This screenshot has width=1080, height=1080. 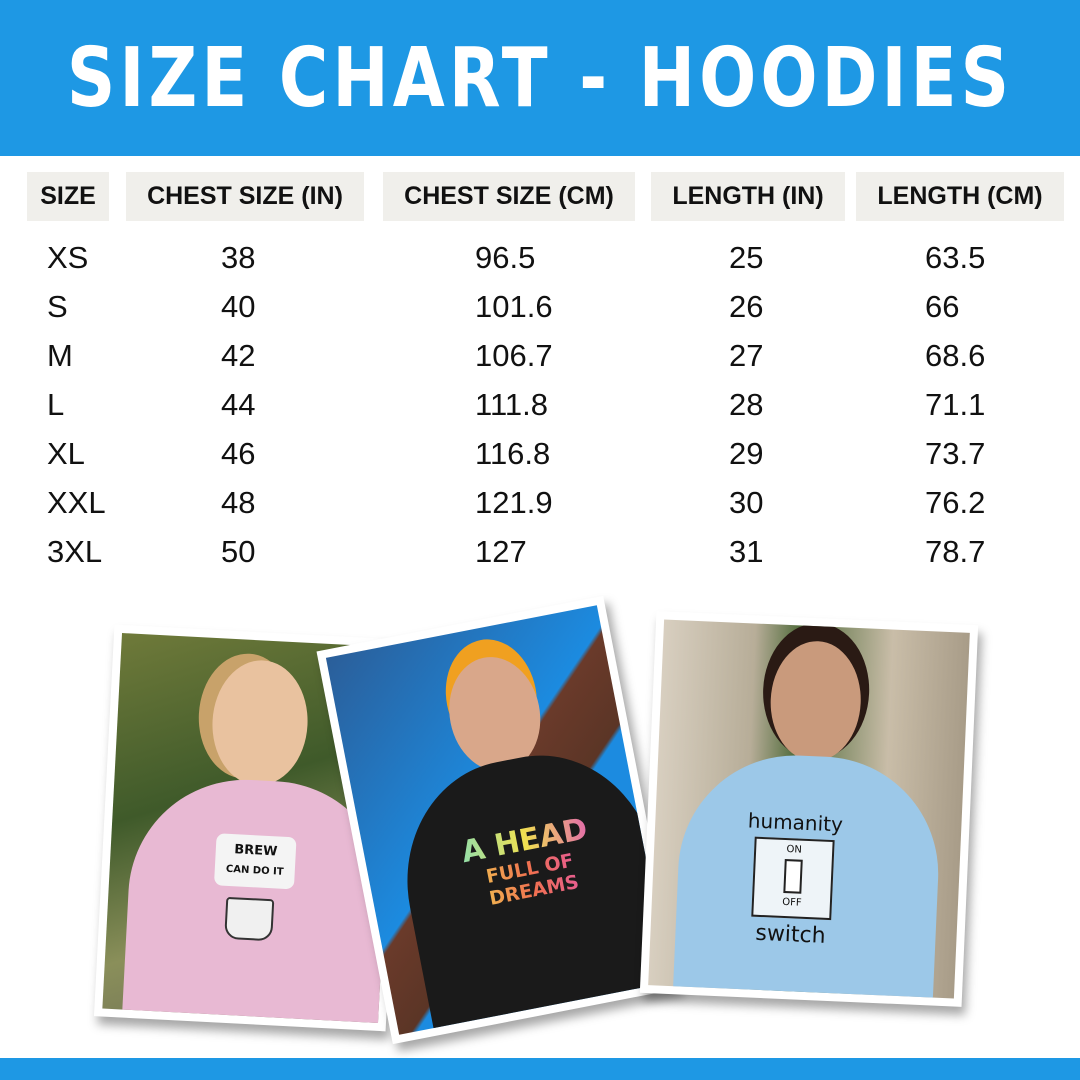 I want to click on table-cell: XXL, so click(x=76, y=502).